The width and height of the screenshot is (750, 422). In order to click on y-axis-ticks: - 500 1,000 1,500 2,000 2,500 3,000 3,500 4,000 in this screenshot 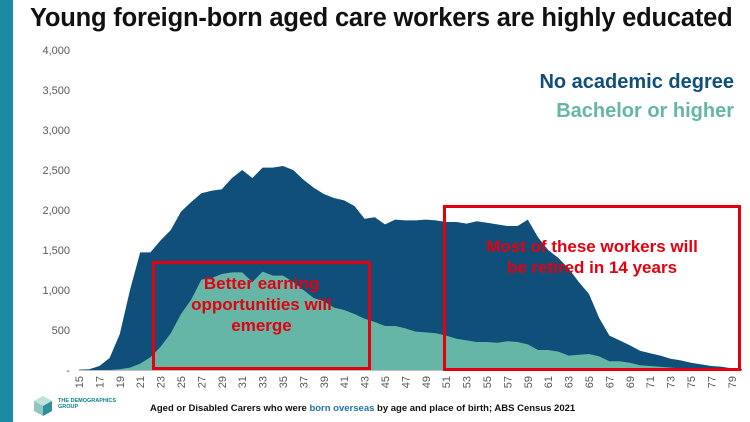, I will do `click(56, 211)`.